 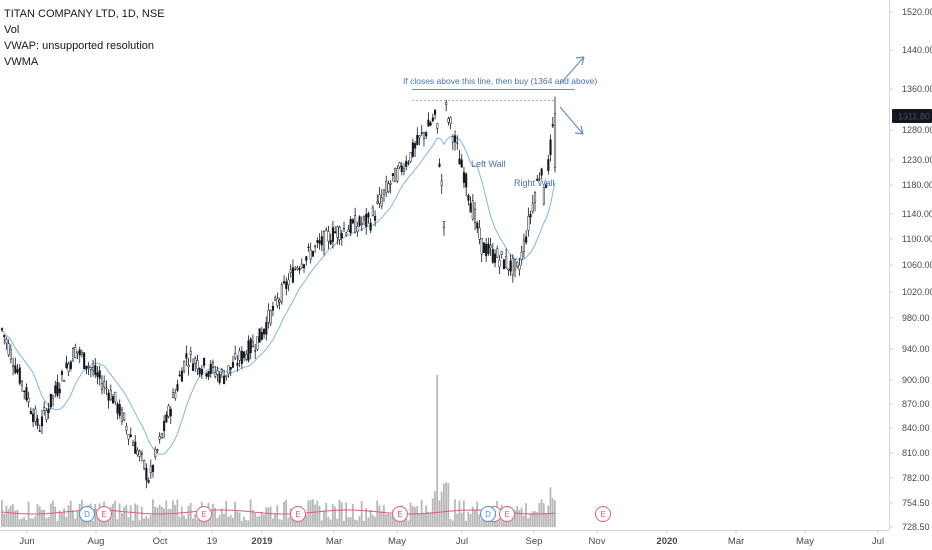 What do you see at coordinates (912, 116) in the screenshot?
I see `last-price-label: 1311.80` at bounding box center [912, 116].